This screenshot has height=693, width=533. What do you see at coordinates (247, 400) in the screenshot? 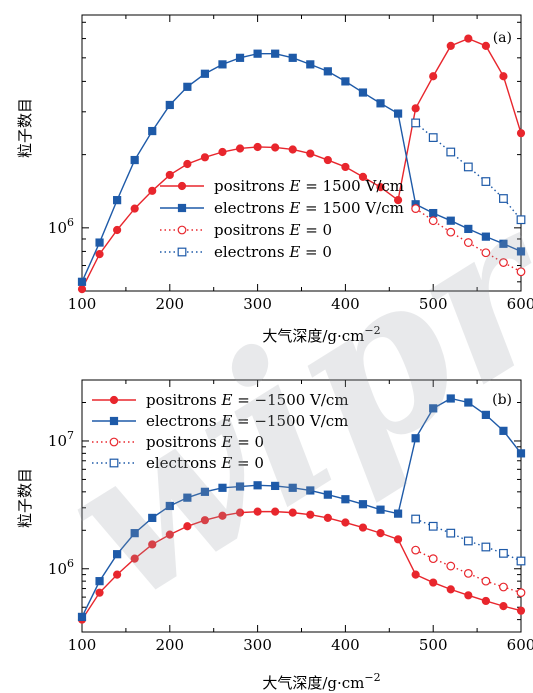
I see `legend-label: positrons E = −1500 V/cm` at bounding box center [247, 400].